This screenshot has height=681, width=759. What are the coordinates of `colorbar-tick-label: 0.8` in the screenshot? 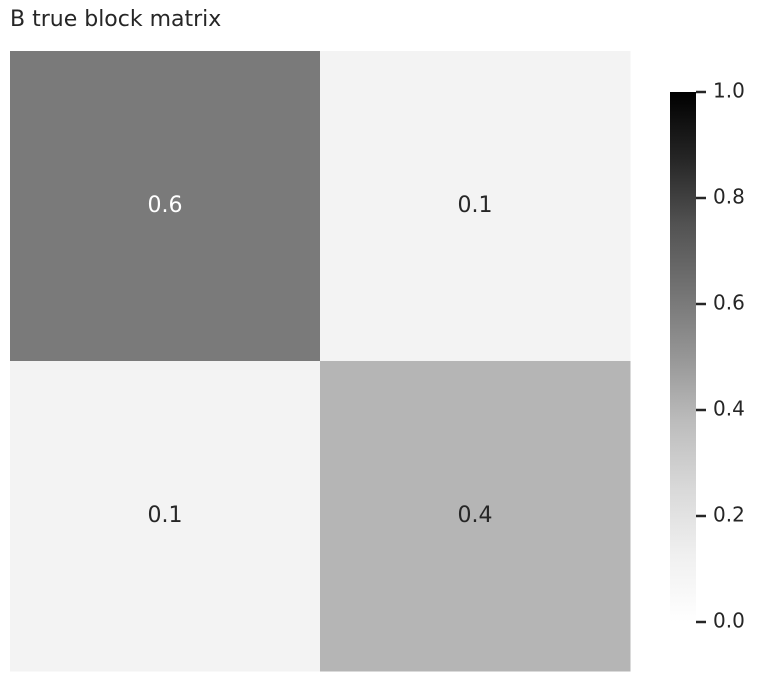 It's located at (729, 197).